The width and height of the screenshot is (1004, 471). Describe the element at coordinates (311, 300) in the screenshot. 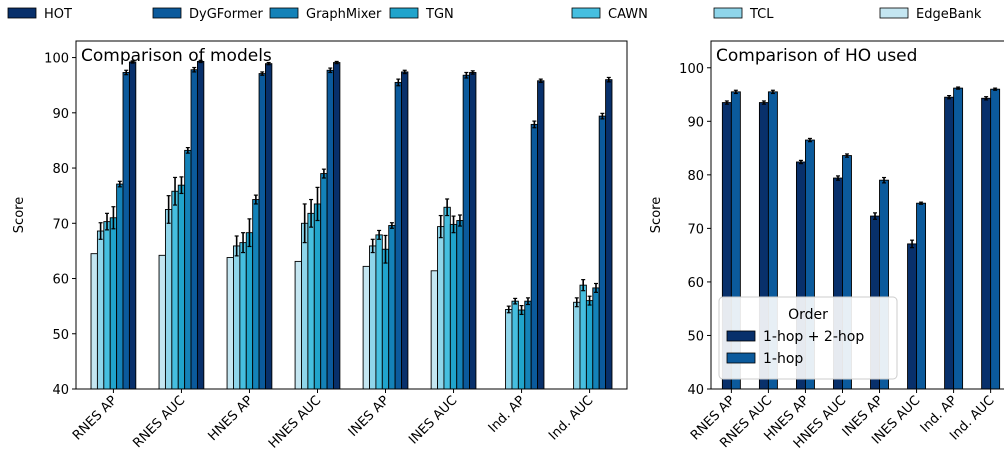

I see `bar-cawn-hnes-auc` at that location.